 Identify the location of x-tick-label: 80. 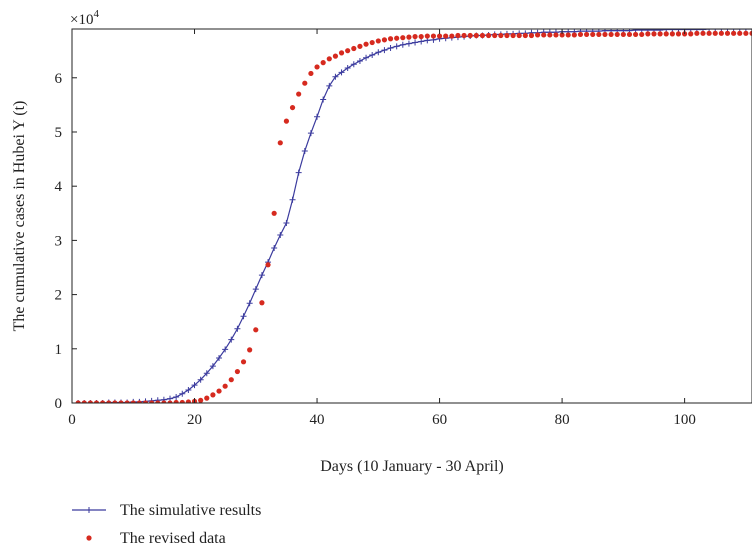
(562, 420).